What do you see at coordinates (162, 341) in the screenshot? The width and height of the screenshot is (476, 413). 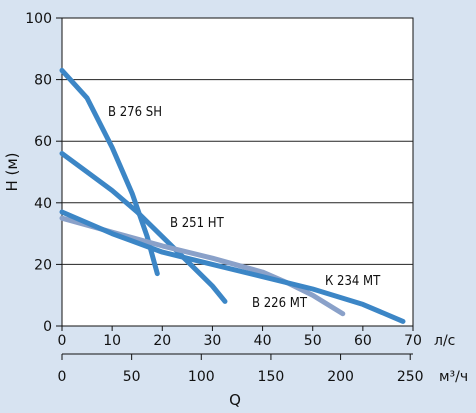 I see `x-tick-label: 20` at bounding box center [162, 341].